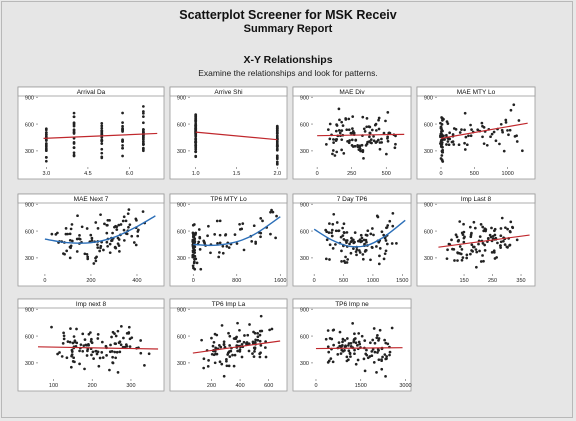 Image resolution: width=576 pixels, height=421 pixels. What do you see at coordinates (304, 310) in the screenshot?
I see `y-tick-label: 900` at bounding box center [304, 310].